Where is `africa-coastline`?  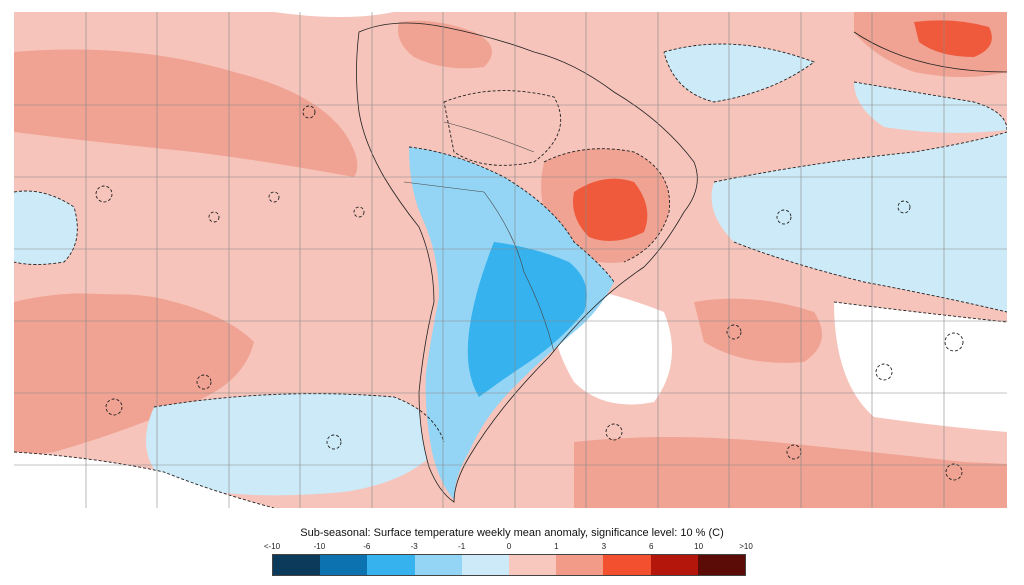
africa-coastline is located at coordinates (930, 52).